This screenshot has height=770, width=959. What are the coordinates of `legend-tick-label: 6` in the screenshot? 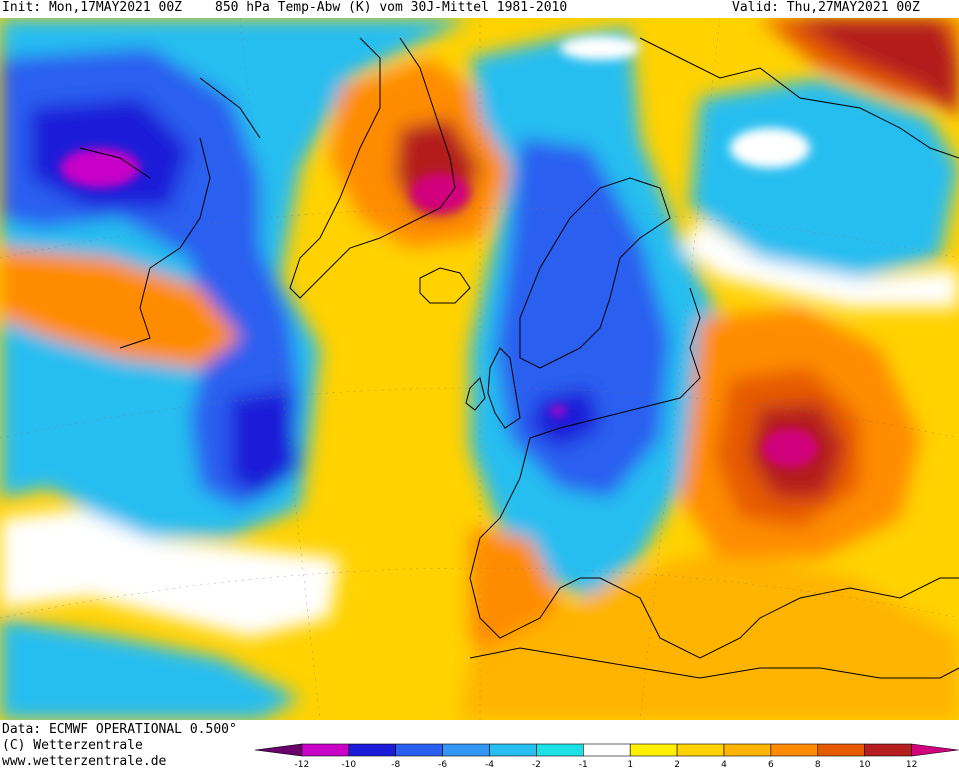 It's located at (771, 765).